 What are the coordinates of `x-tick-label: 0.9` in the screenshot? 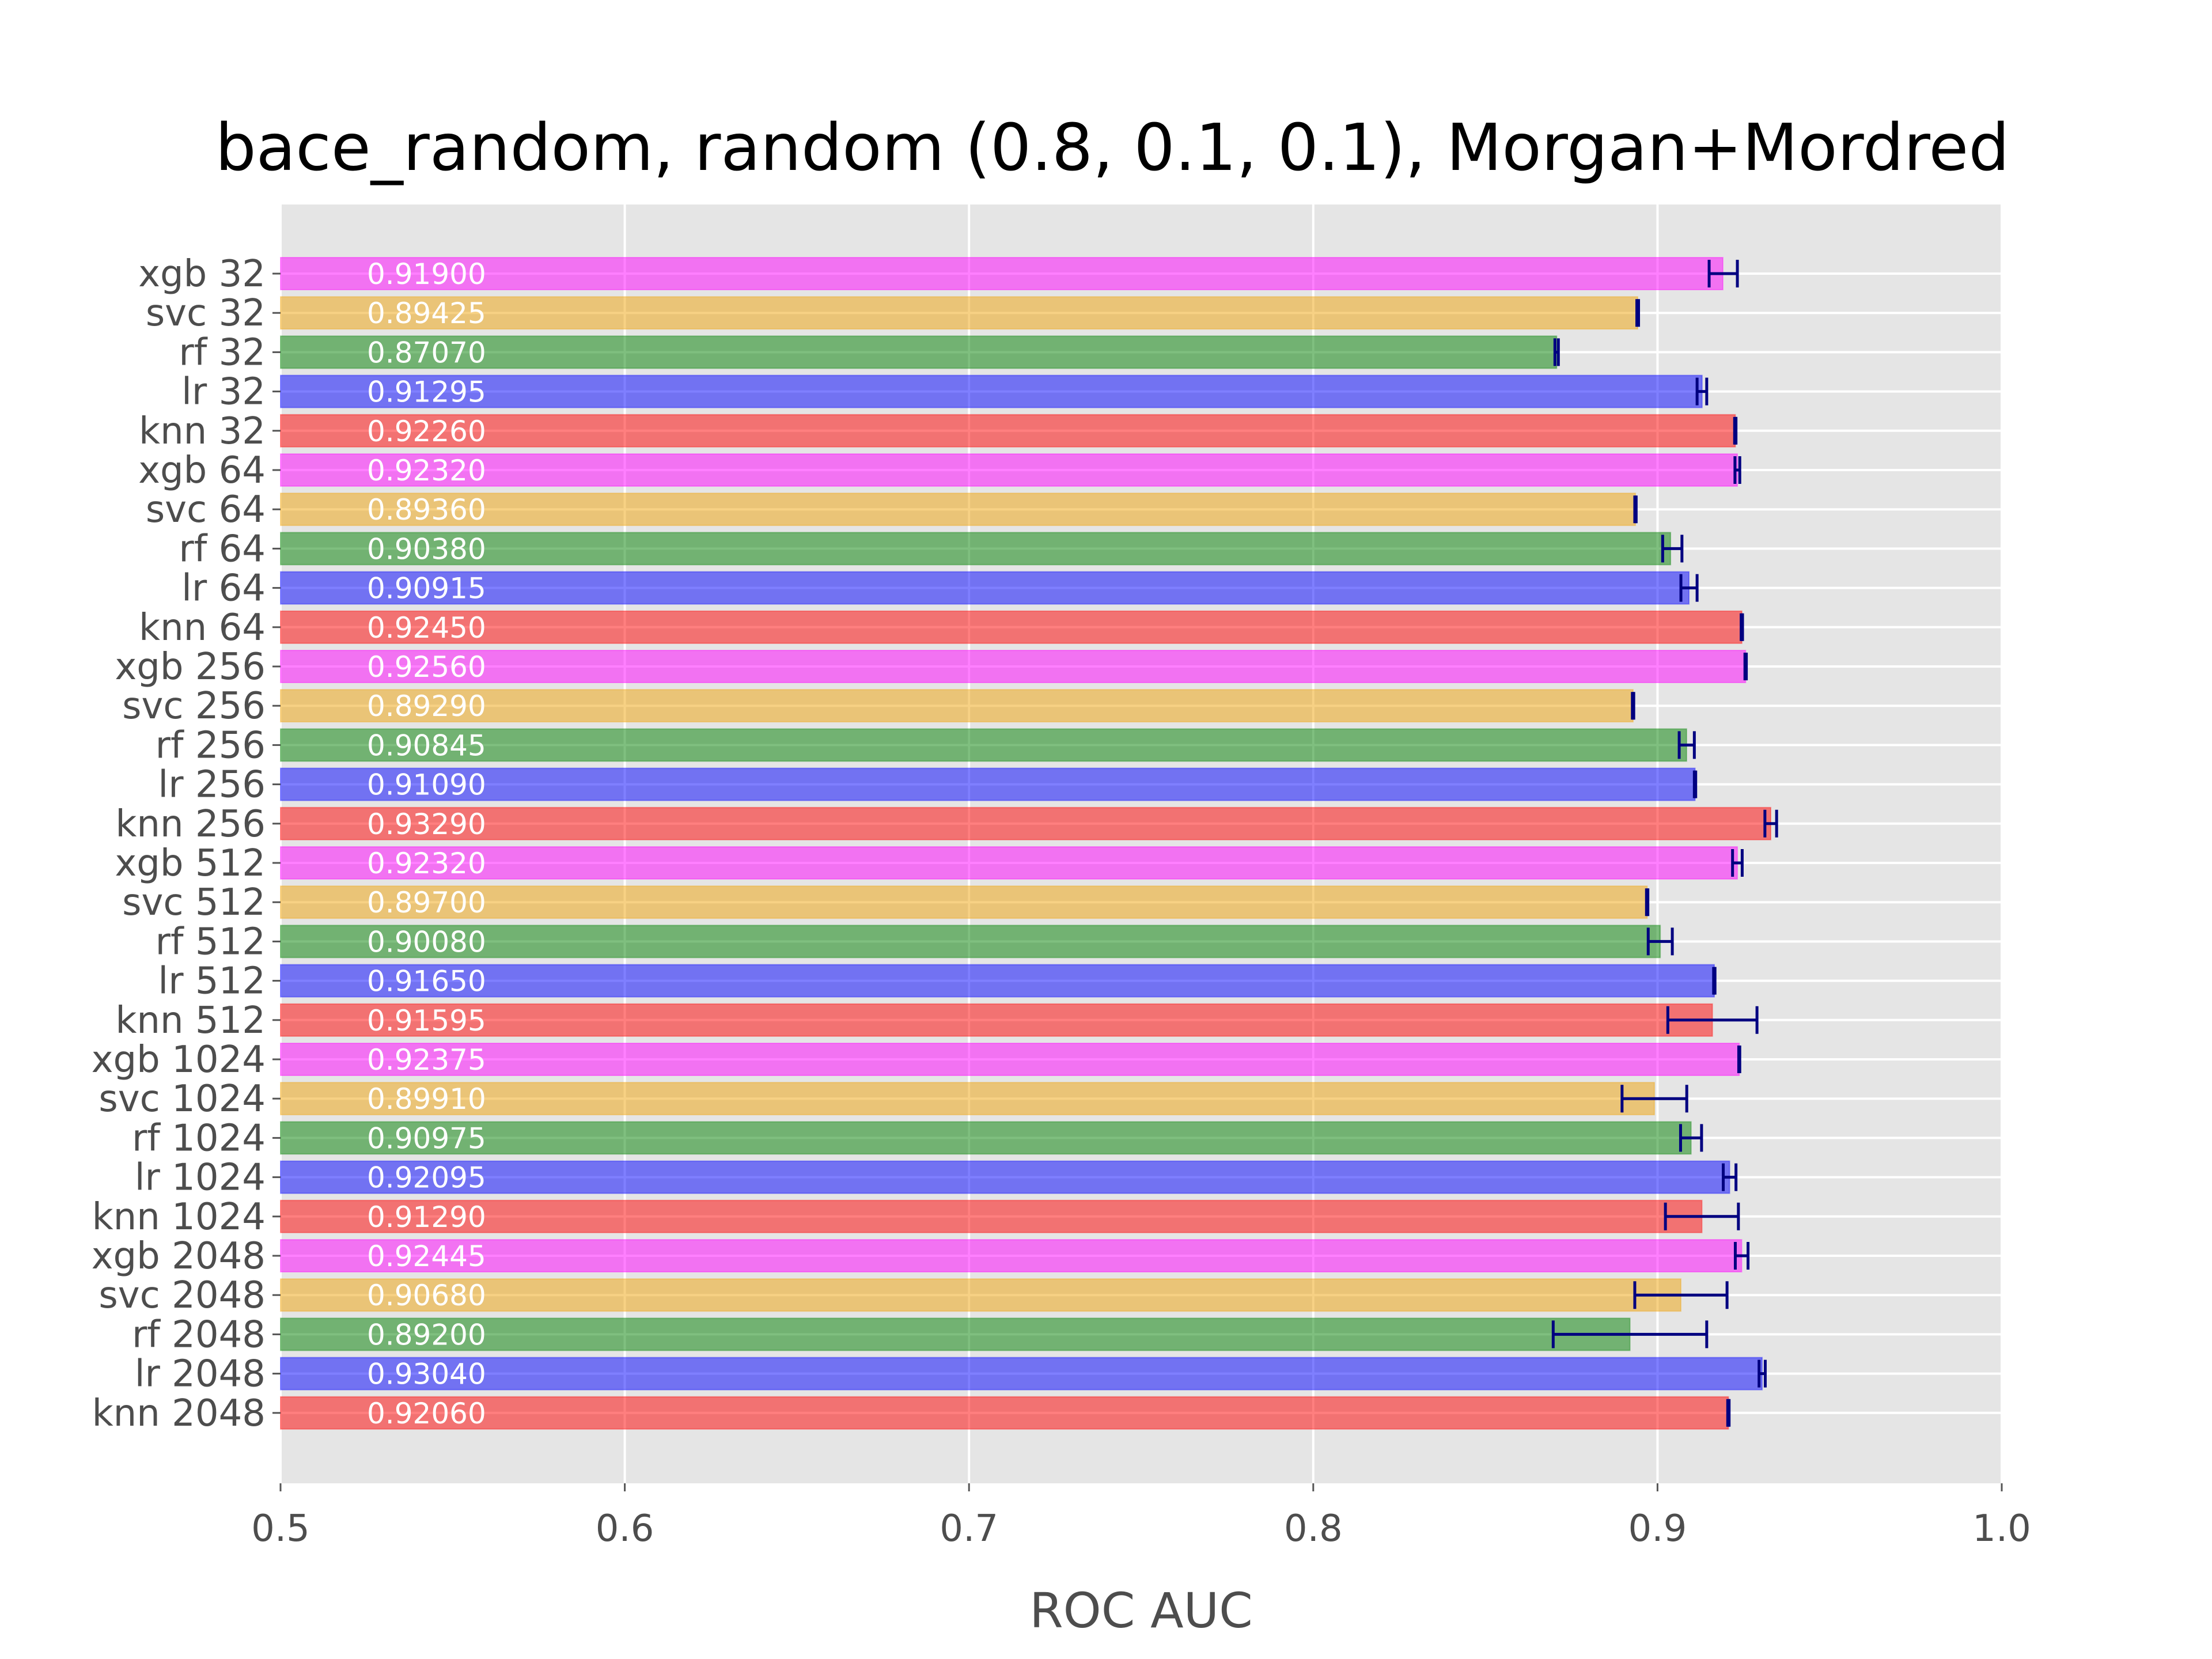 It's located at (1657, 1529).